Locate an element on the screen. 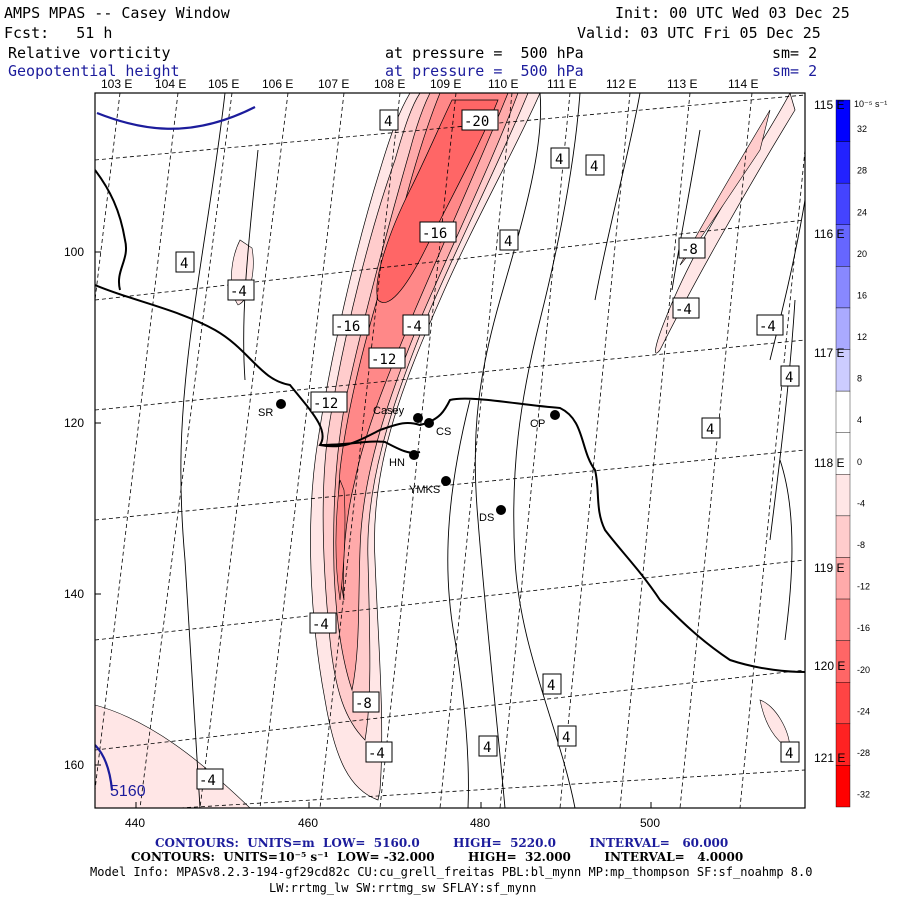 The image size is (900, 900). x-tick-label: 440 is located at coordinates (135, 823).